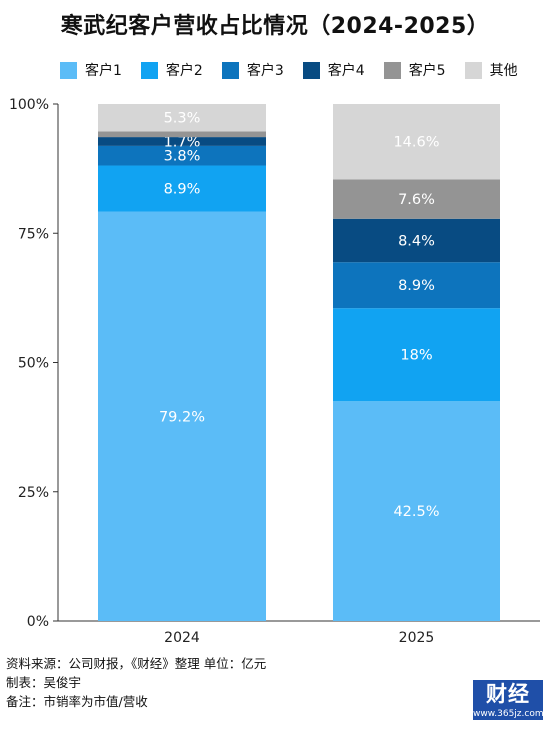 This screenshot has height=729, width=550. What do you see at coordinates (33, 364) in the screenshot?
I see `y-tick-label: 50%` at bounding box center [33, 364].